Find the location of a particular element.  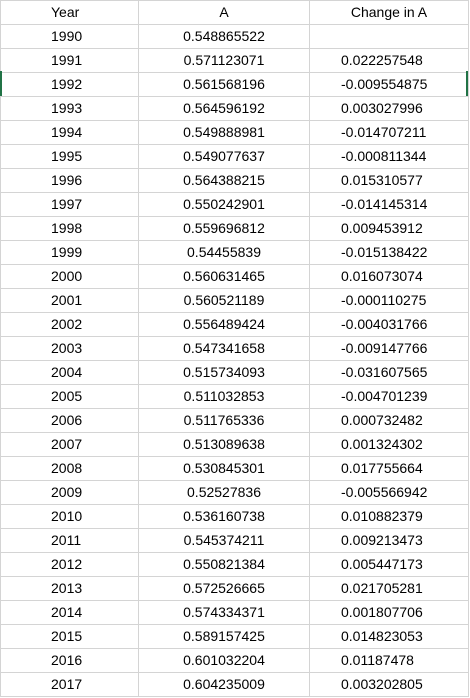

cell-change: 0.017755664 is located at coordinates (389, 468).